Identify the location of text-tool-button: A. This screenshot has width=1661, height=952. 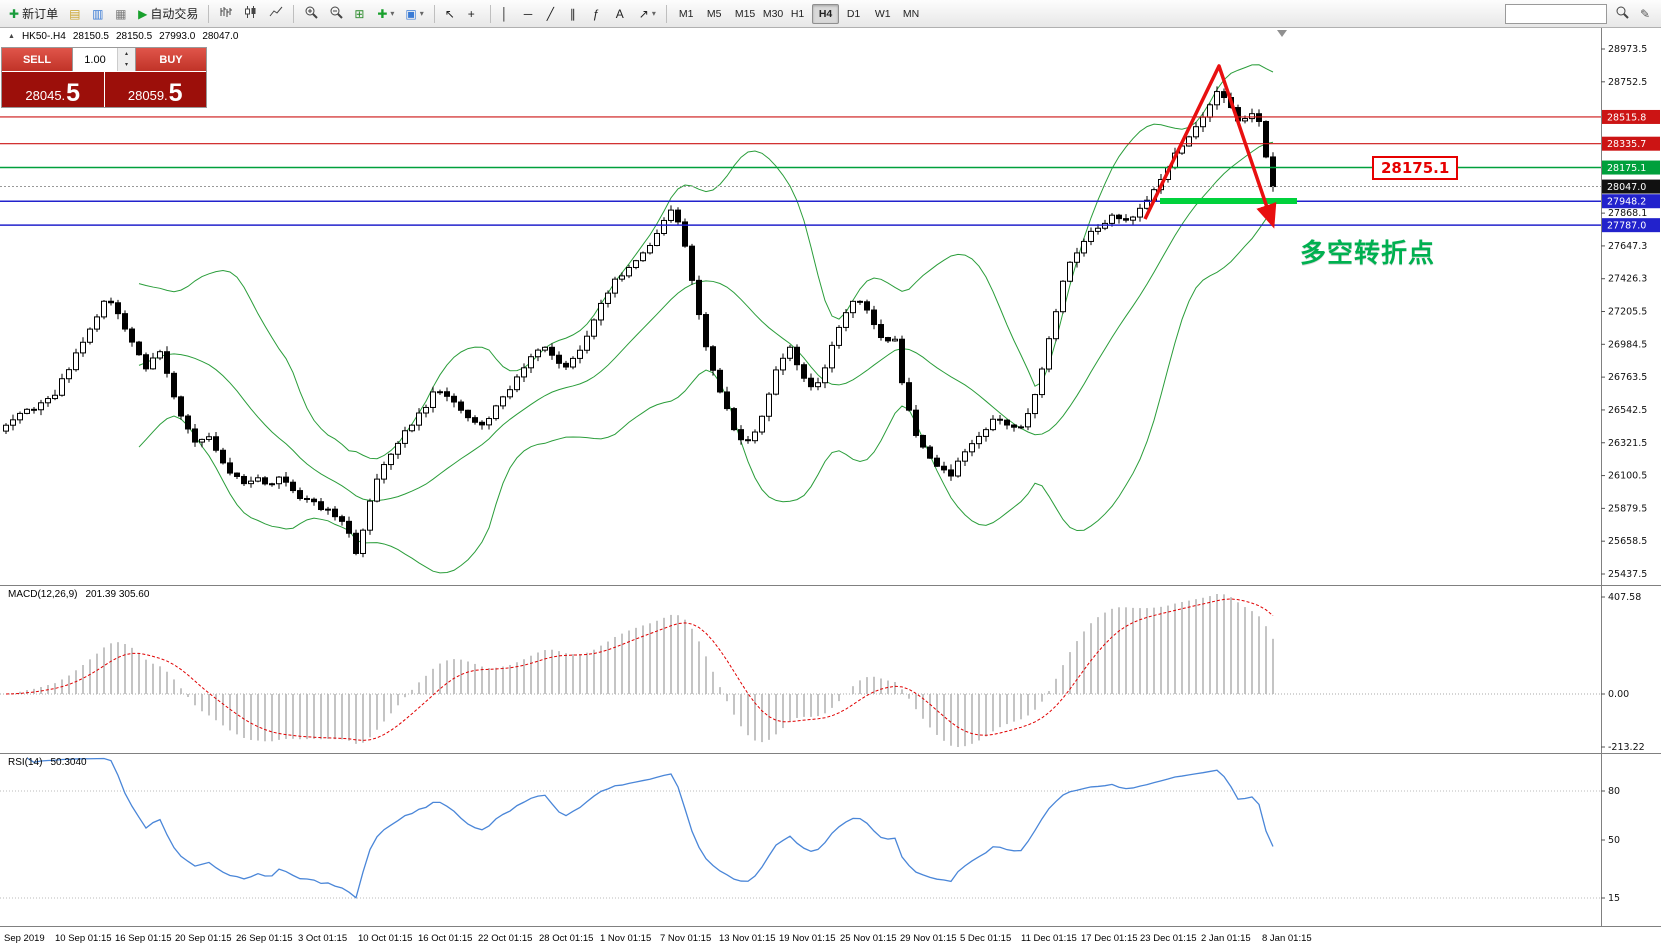
(622, 14).